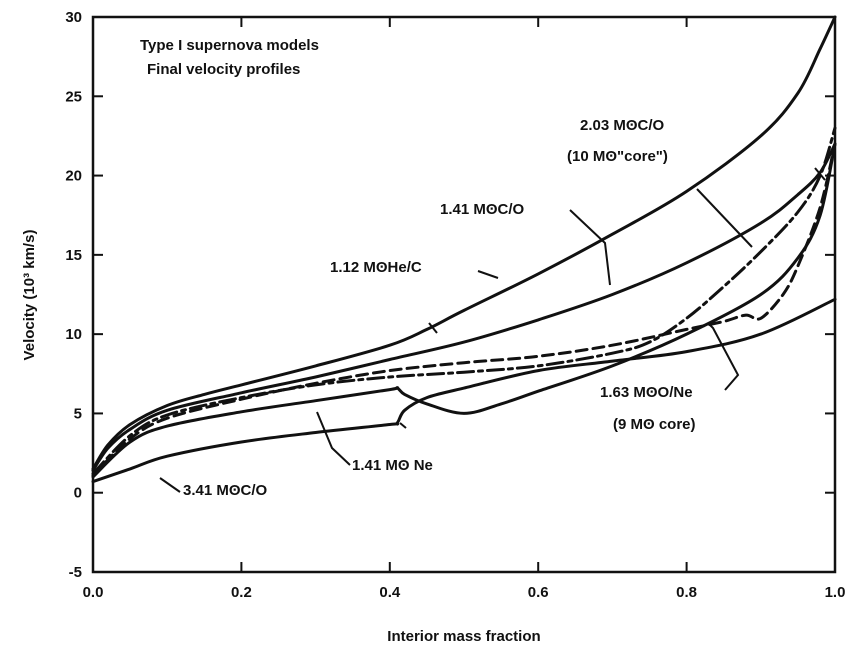  I want to click on y-tick-label: 30, so click(73, 17).